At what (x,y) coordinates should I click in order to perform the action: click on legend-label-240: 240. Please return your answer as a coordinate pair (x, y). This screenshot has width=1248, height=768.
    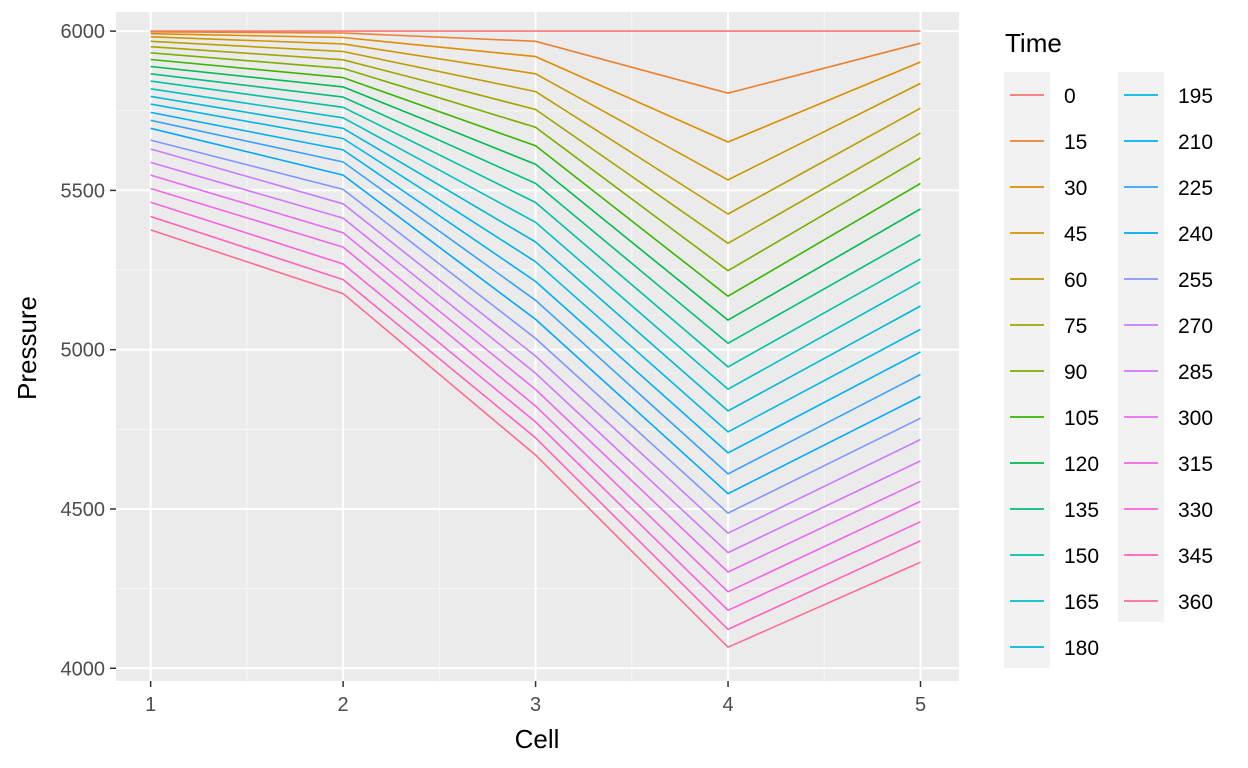
    Looking at the image, I should click on (1195, 234).